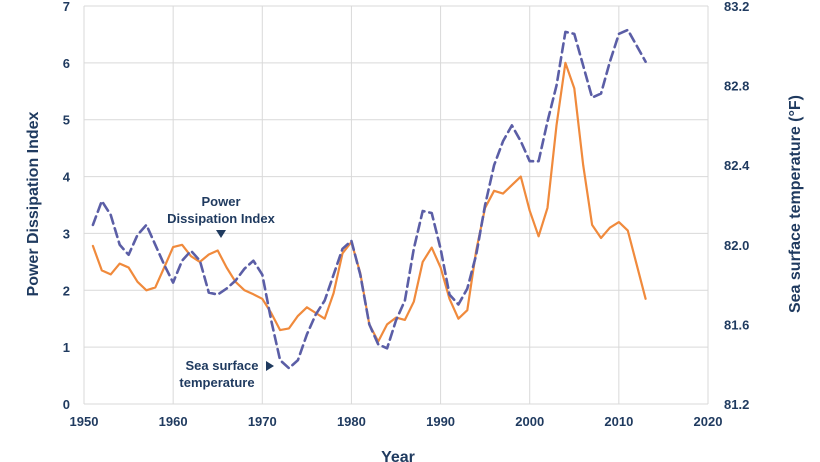 This screenshot has width=820, height=462. Describe the element at coordinates (226, 374) in the screenshot. I see `sst-annotation: Sea surface temperature` at that location.